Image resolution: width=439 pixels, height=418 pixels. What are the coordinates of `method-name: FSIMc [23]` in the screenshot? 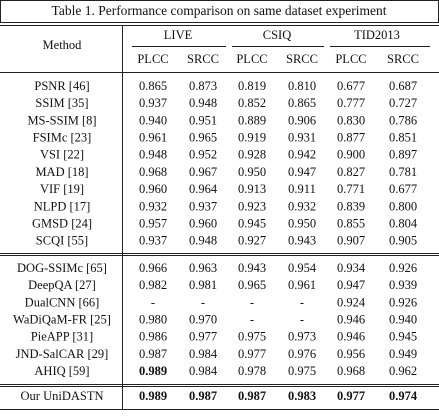 It's located at (62, 137).